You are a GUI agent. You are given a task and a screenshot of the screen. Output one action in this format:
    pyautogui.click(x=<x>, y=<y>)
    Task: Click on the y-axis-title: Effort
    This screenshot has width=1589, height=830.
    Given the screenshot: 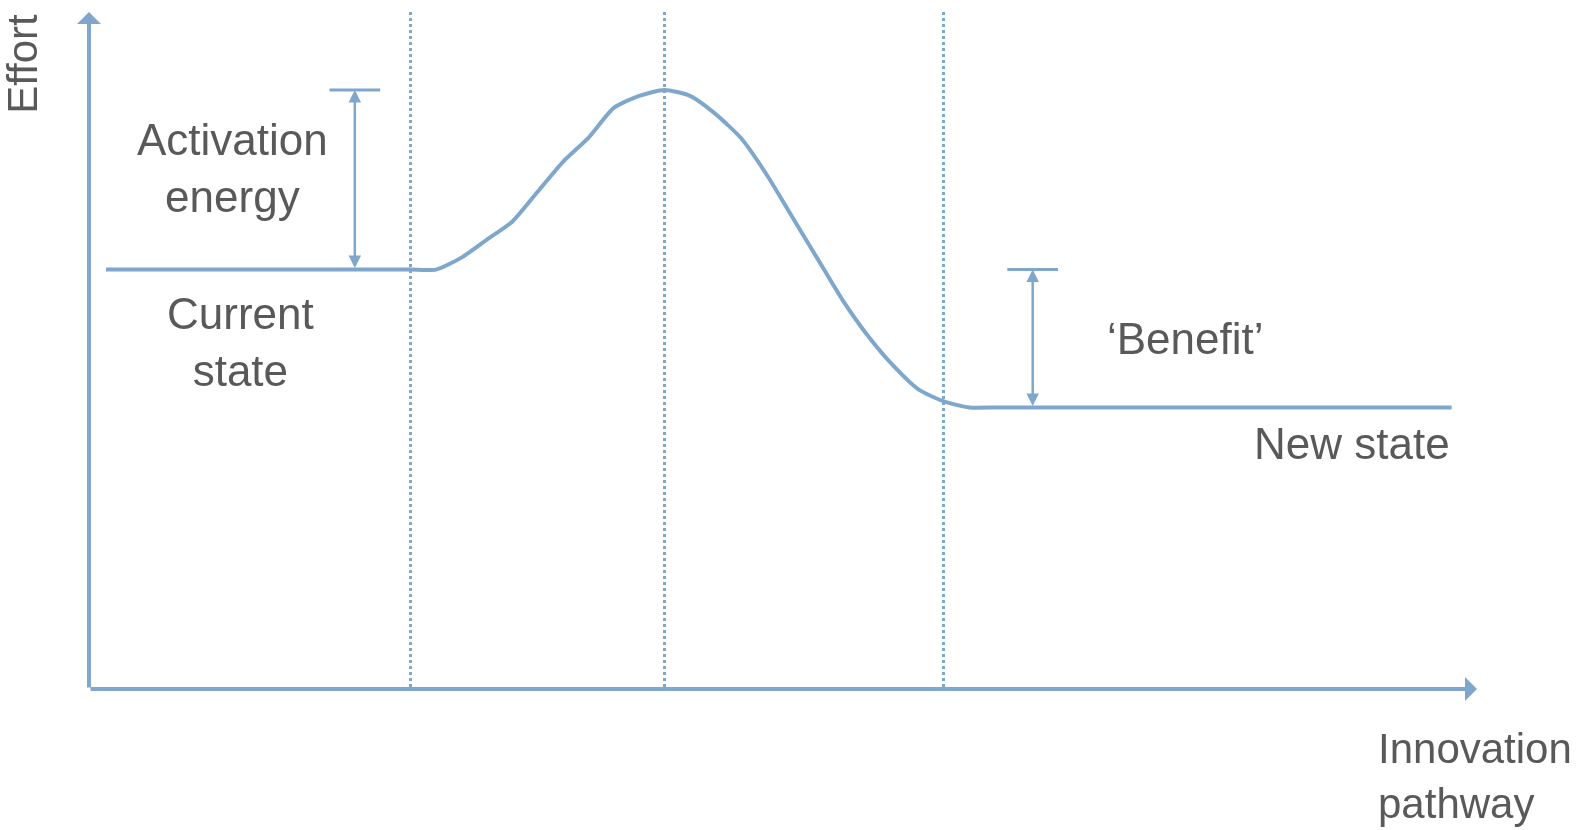 What is the action you would take?
    pyautogui.click(x=23, y=63)
    